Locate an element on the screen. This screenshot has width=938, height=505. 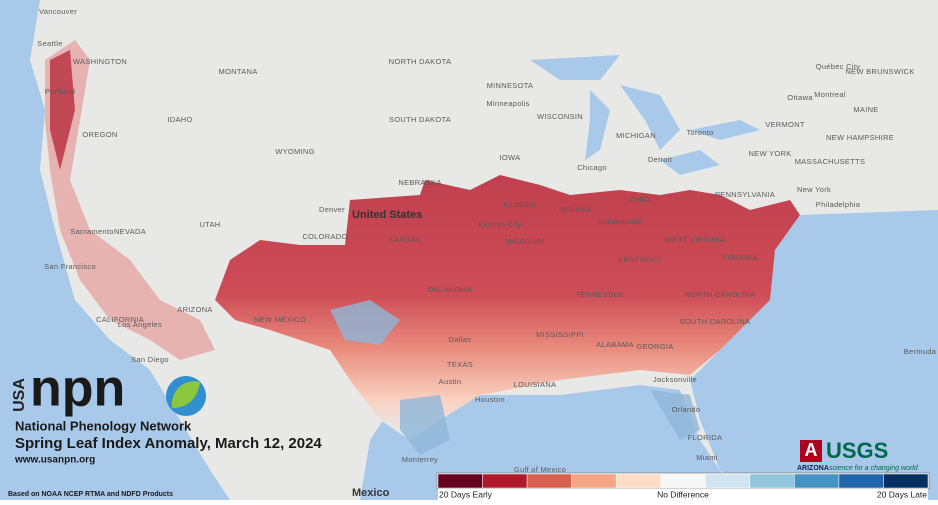
place-label: Vancouver is located at coordinates (58, 11).